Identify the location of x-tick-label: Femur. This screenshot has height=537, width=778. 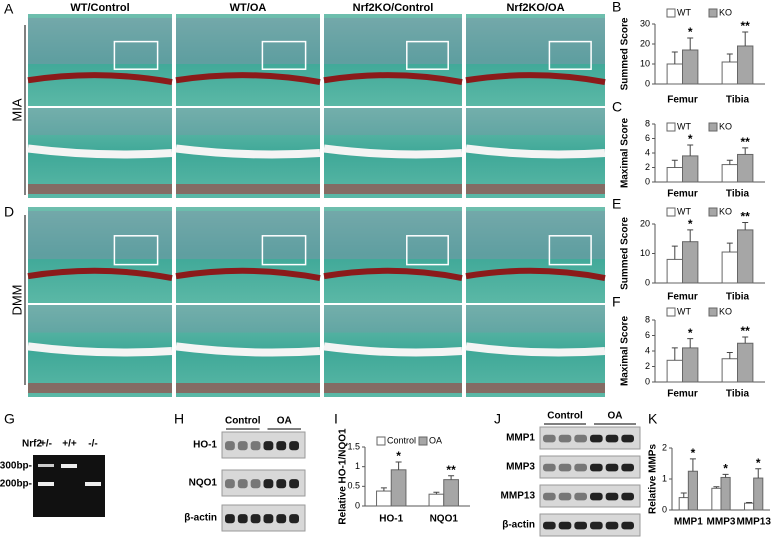
(682, 297).